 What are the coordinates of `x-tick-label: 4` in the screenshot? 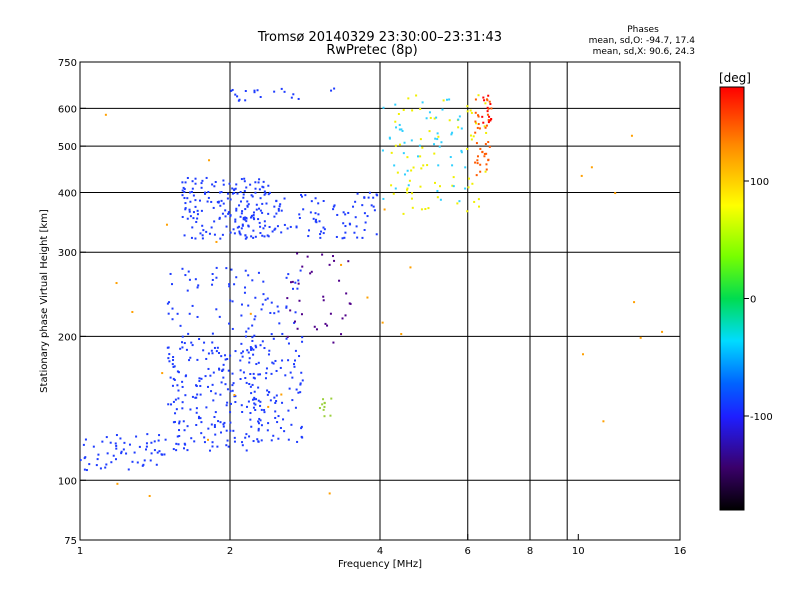 It's located at (380, 551).